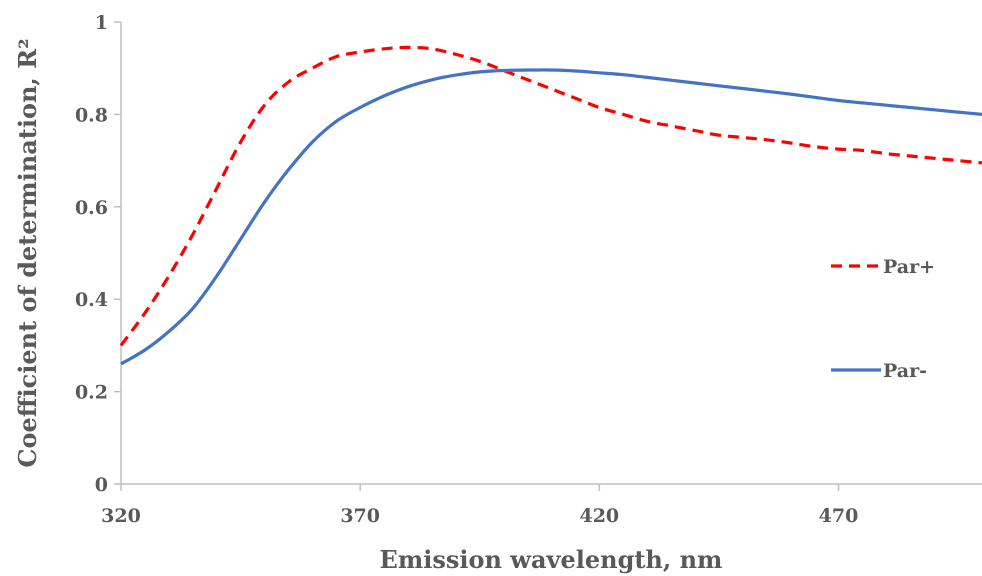 This screenshot has width=982, height=576. I want to click on x-tick-label: 420, so click(599, 516).